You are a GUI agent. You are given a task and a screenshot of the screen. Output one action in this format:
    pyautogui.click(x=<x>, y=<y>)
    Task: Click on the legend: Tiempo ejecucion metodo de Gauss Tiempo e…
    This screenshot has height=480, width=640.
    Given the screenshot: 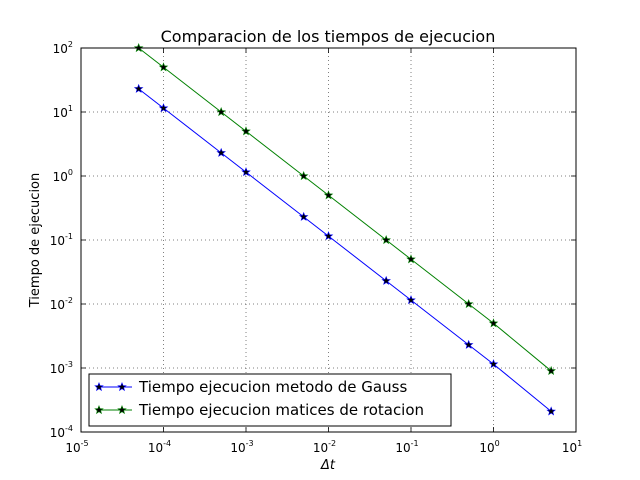 What is the action you would take?
    pyautogui.click(x=270, y=400)
    